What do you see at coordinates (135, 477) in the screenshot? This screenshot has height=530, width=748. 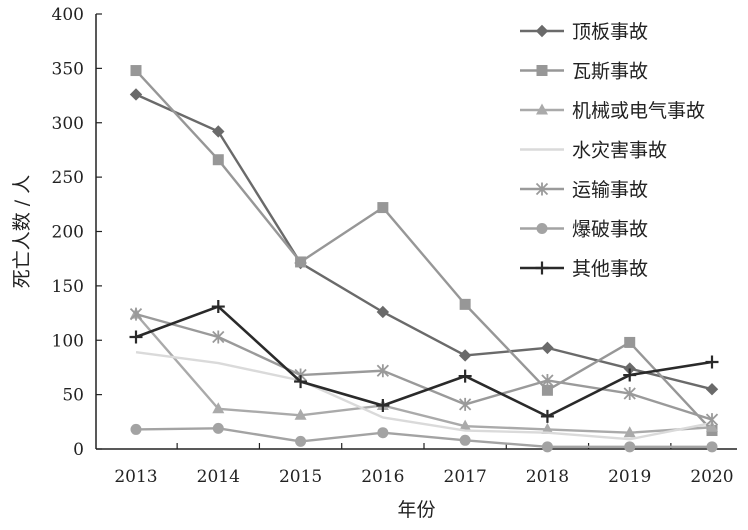 I see `x-tick-label: 2013` at bounding box center [135, 477].